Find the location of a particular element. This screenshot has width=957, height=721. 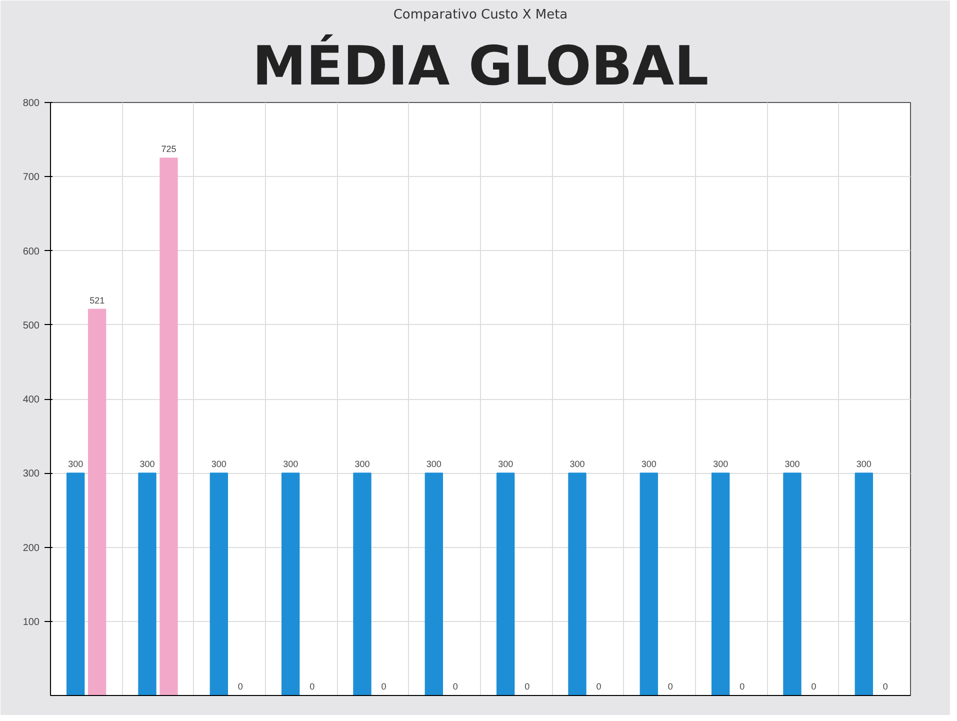

y-tick-label: 200 is located at coordinates (31, 548).